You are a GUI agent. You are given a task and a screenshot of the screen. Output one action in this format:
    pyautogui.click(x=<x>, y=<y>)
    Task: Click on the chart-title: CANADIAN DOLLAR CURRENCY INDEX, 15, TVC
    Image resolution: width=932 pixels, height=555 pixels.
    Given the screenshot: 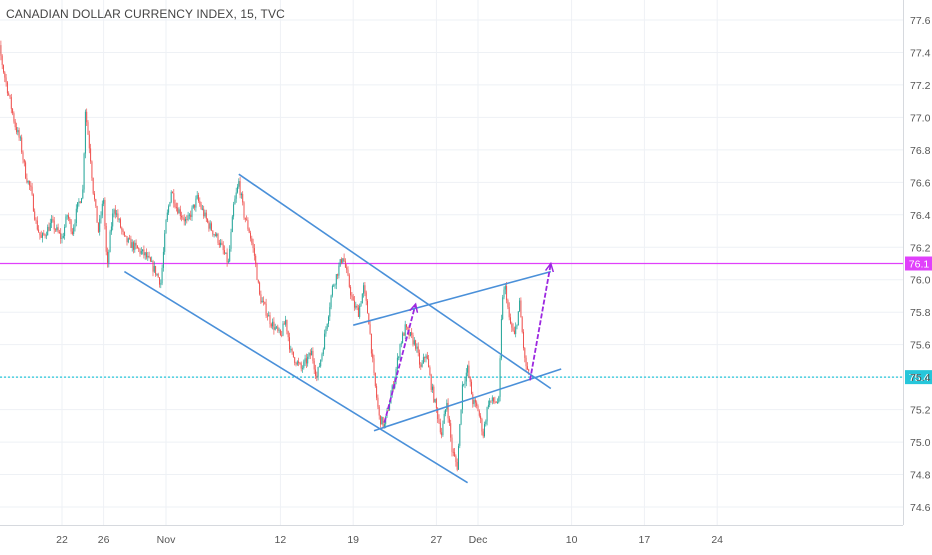 What is the action you would take?
    pyautogui.click(x=145, y=14)
    